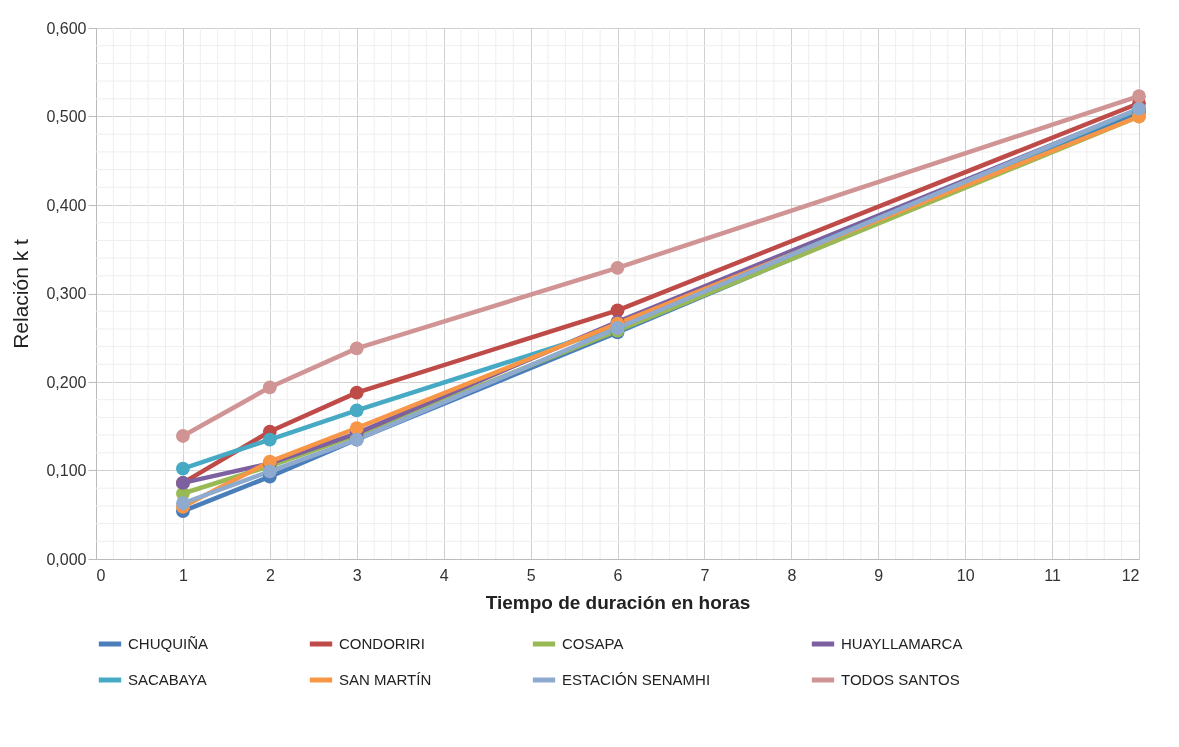 This screenshot has width=1179, height=747. I want to click on x-tick-label: 9, so click(879, 575).